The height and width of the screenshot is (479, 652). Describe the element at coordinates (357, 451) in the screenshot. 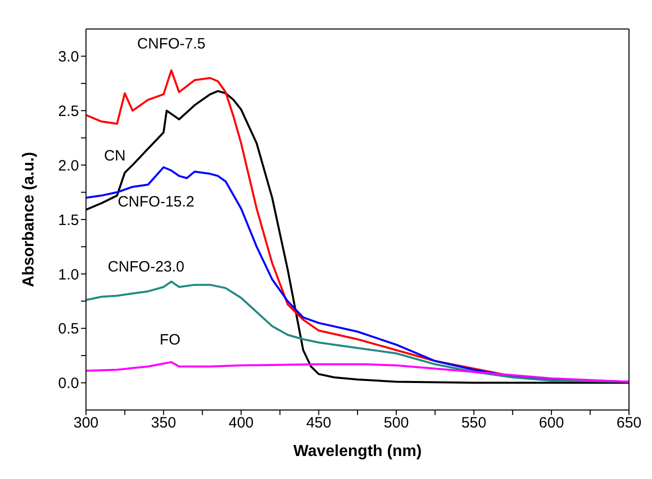

I see `x-axis-title: Wavelength (nm)` at that location.